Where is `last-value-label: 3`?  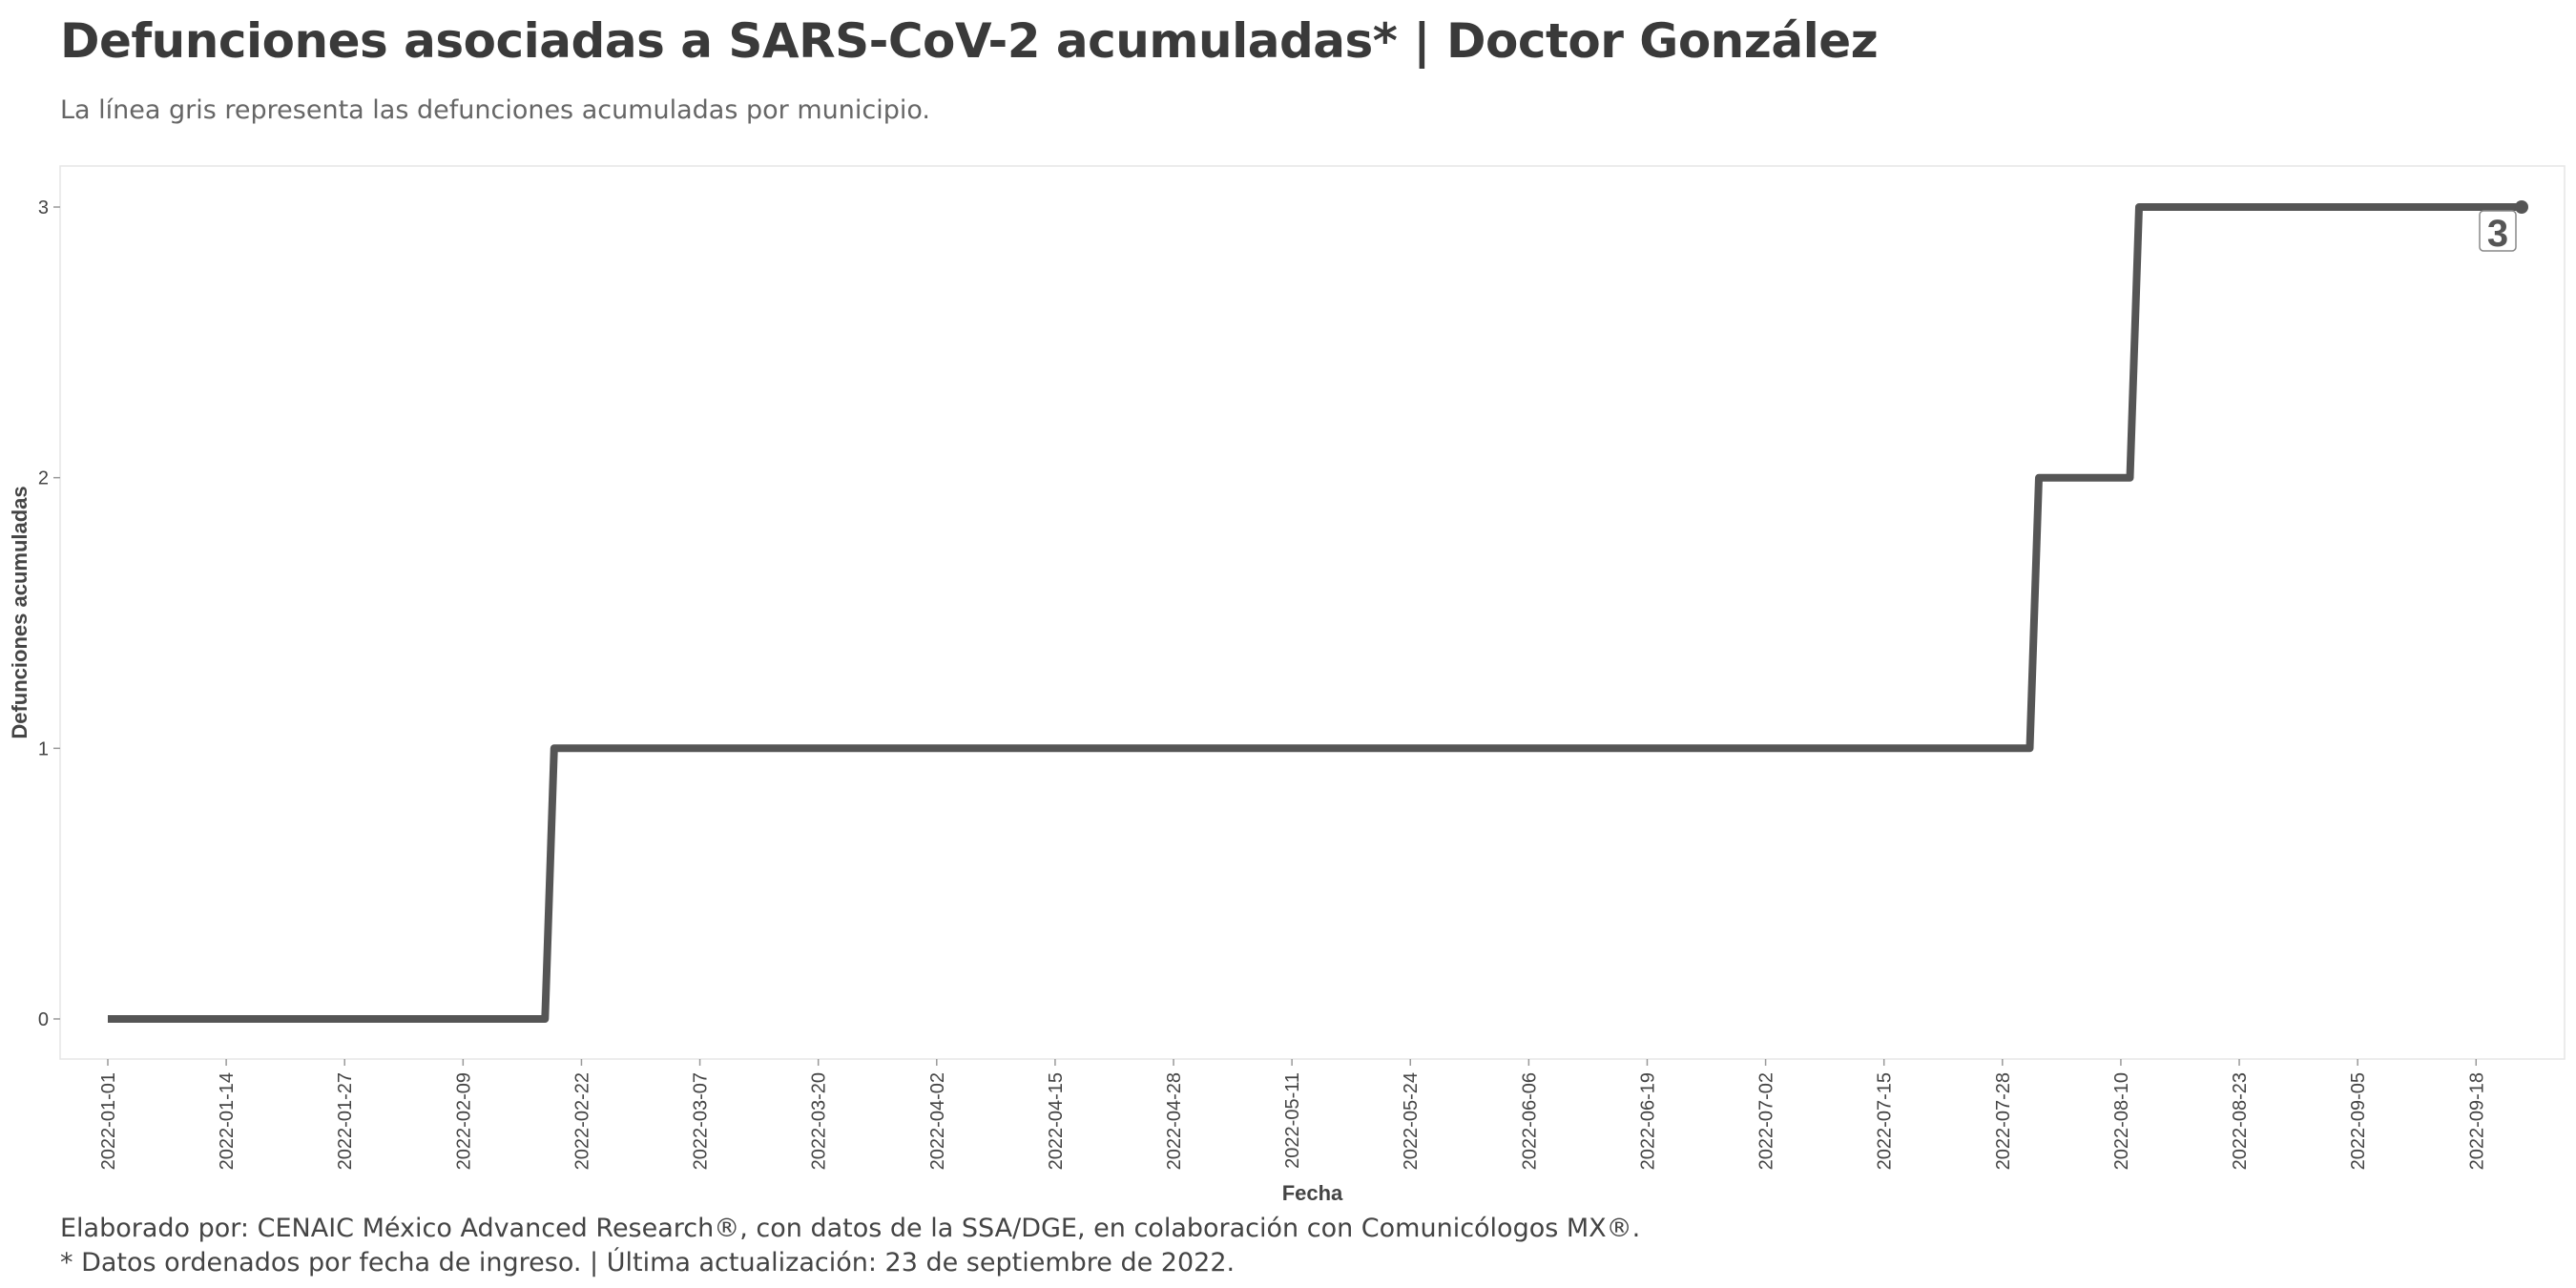
last-value-label: 3 is located at coordinates (2498, 232).